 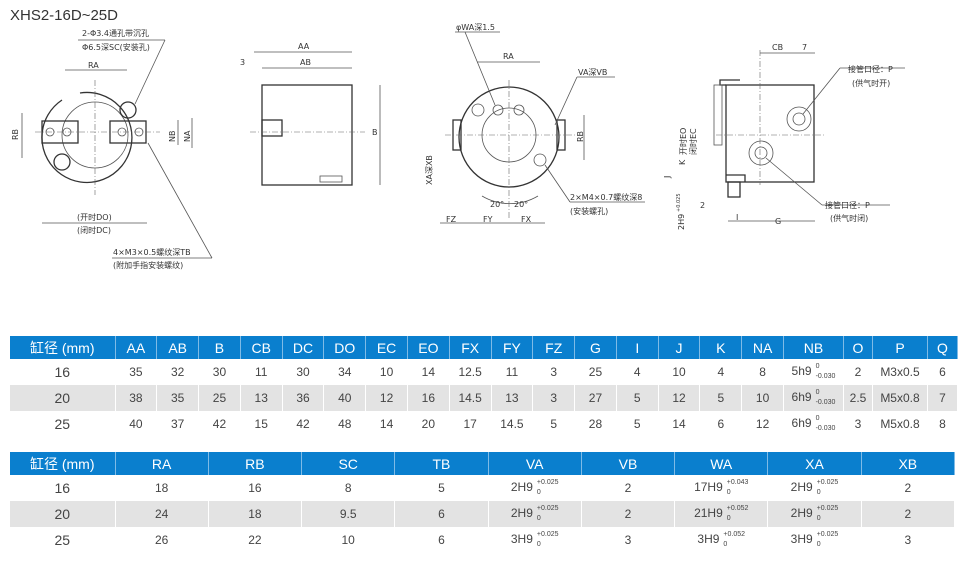 What do you see at coordinates (762, 347) in the screenshot?
I see `column-header: NA` at bounding box center [762, 347].